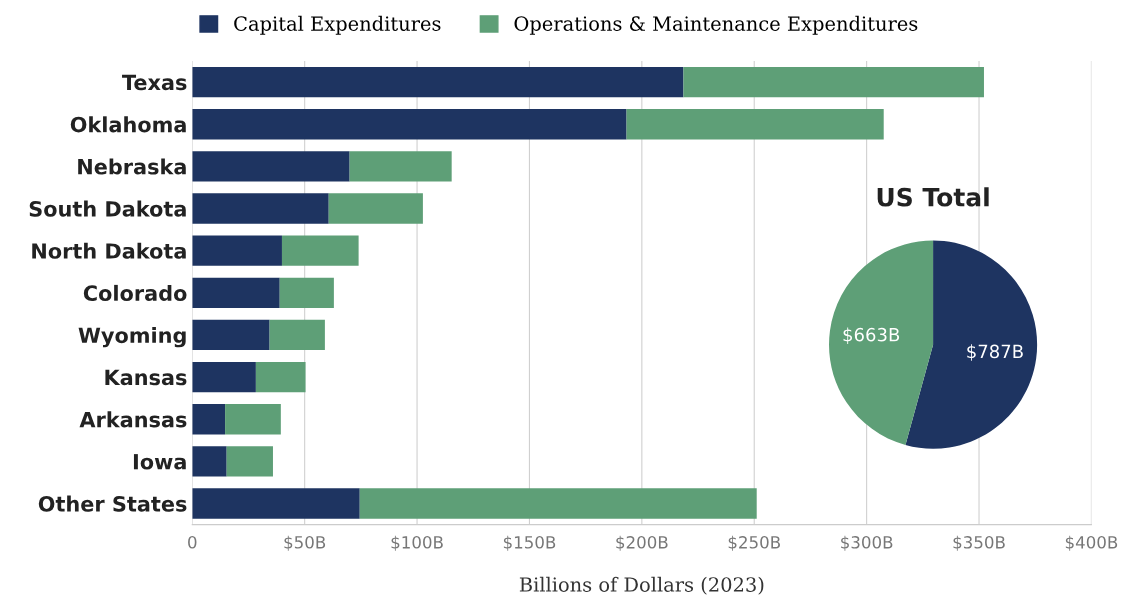  I want to click on x-tick-label: $150B, so click(529, 543).